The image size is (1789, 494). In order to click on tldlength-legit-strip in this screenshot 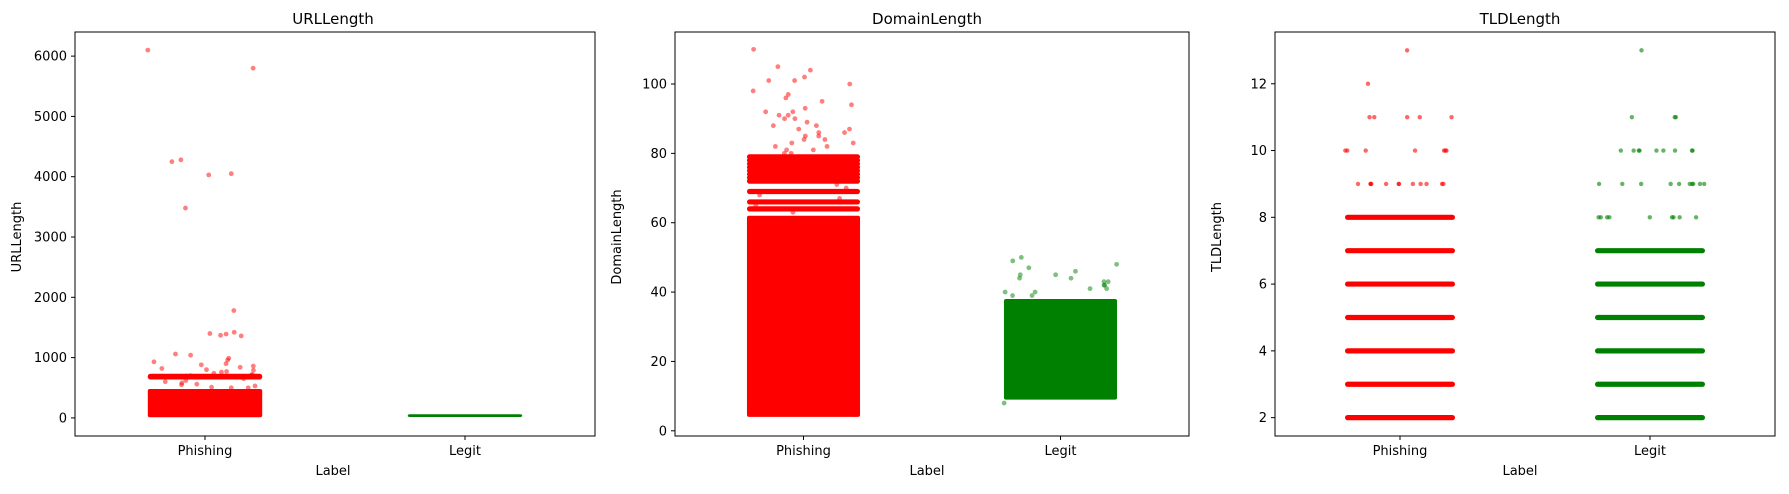, I will do `click(1651, 234)`.